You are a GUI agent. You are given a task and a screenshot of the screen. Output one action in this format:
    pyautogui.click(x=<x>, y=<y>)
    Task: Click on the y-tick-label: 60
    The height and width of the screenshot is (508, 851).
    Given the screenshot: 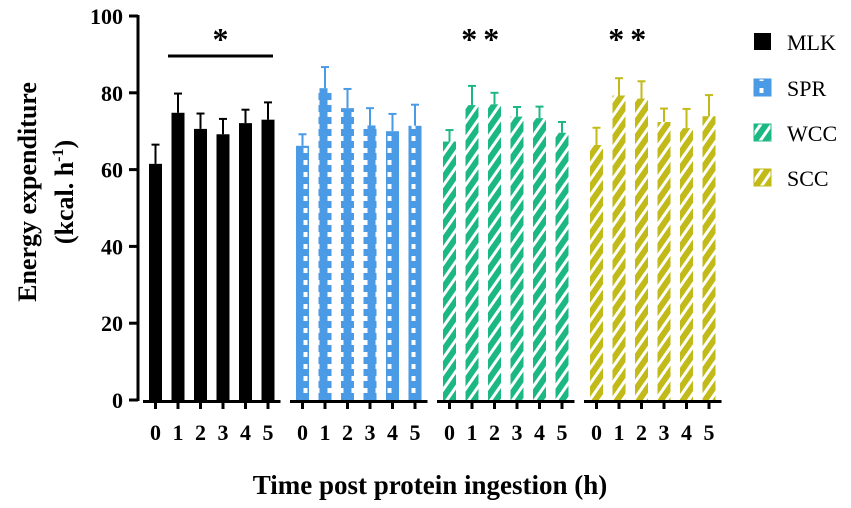 What is the action you would take?
    pyautogui.click(x=112, y=170)
    